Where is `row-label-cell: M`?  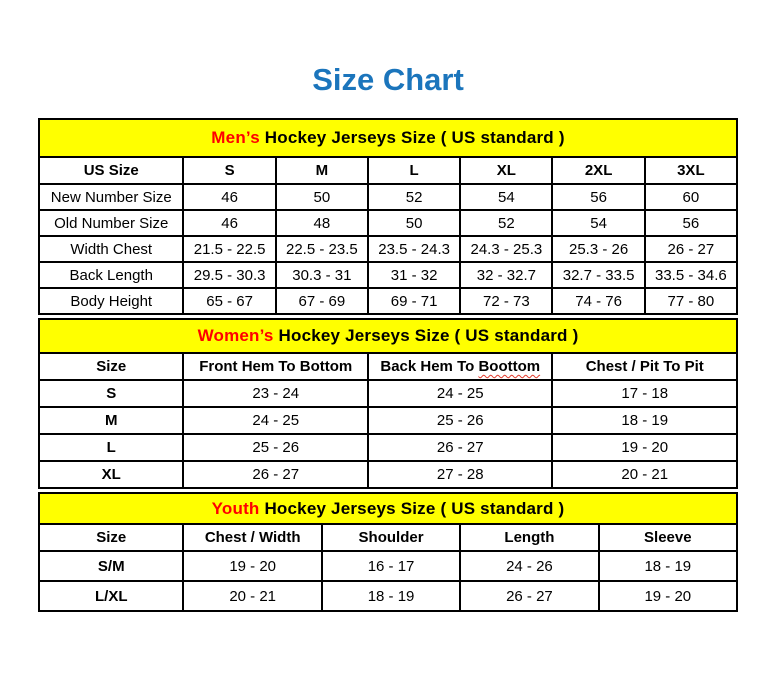
row-label-cell: M is located at coordinates (111, 420).